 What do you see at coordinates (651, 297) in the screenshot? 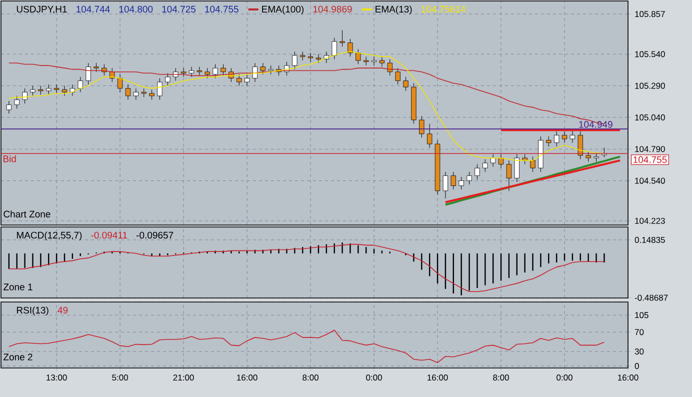
I see `y-tick-label: -0.48687` at bounding box center [651, 297].